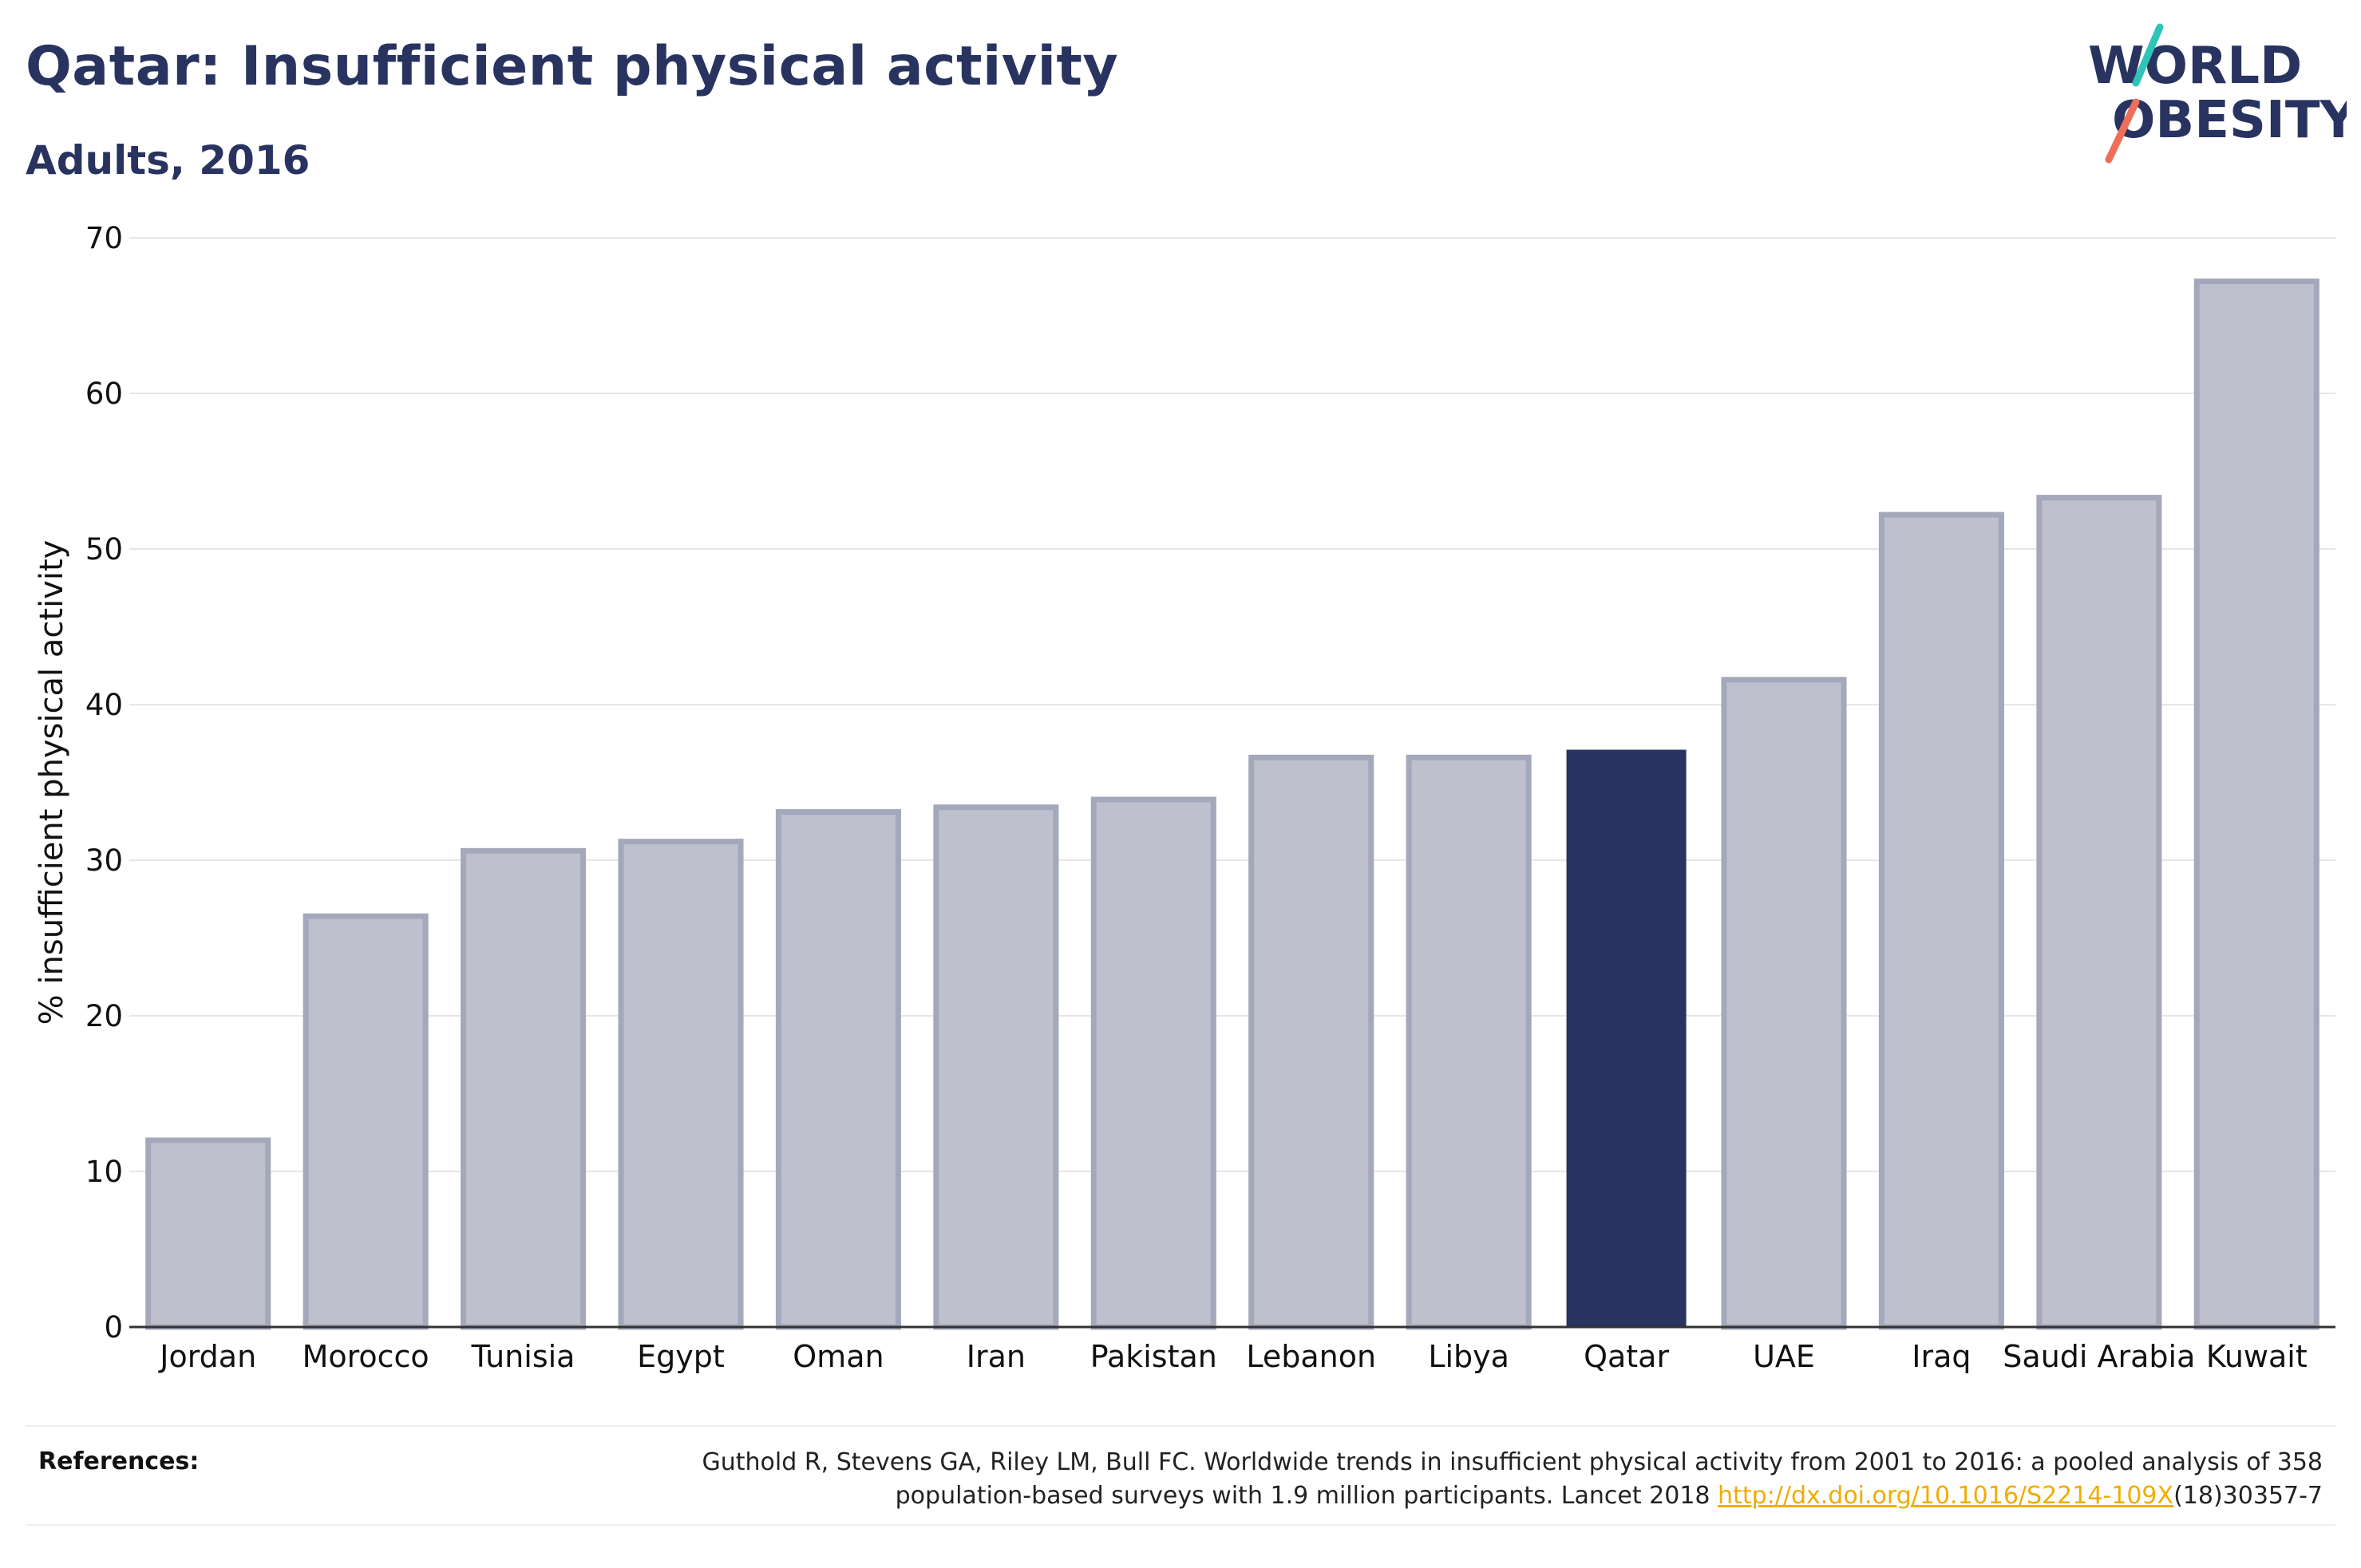  What do you see at coordinates (1626, 1356) in the screenshot?
I see `x-tick-label: Qatar` at bounding box center [1626, 1356].